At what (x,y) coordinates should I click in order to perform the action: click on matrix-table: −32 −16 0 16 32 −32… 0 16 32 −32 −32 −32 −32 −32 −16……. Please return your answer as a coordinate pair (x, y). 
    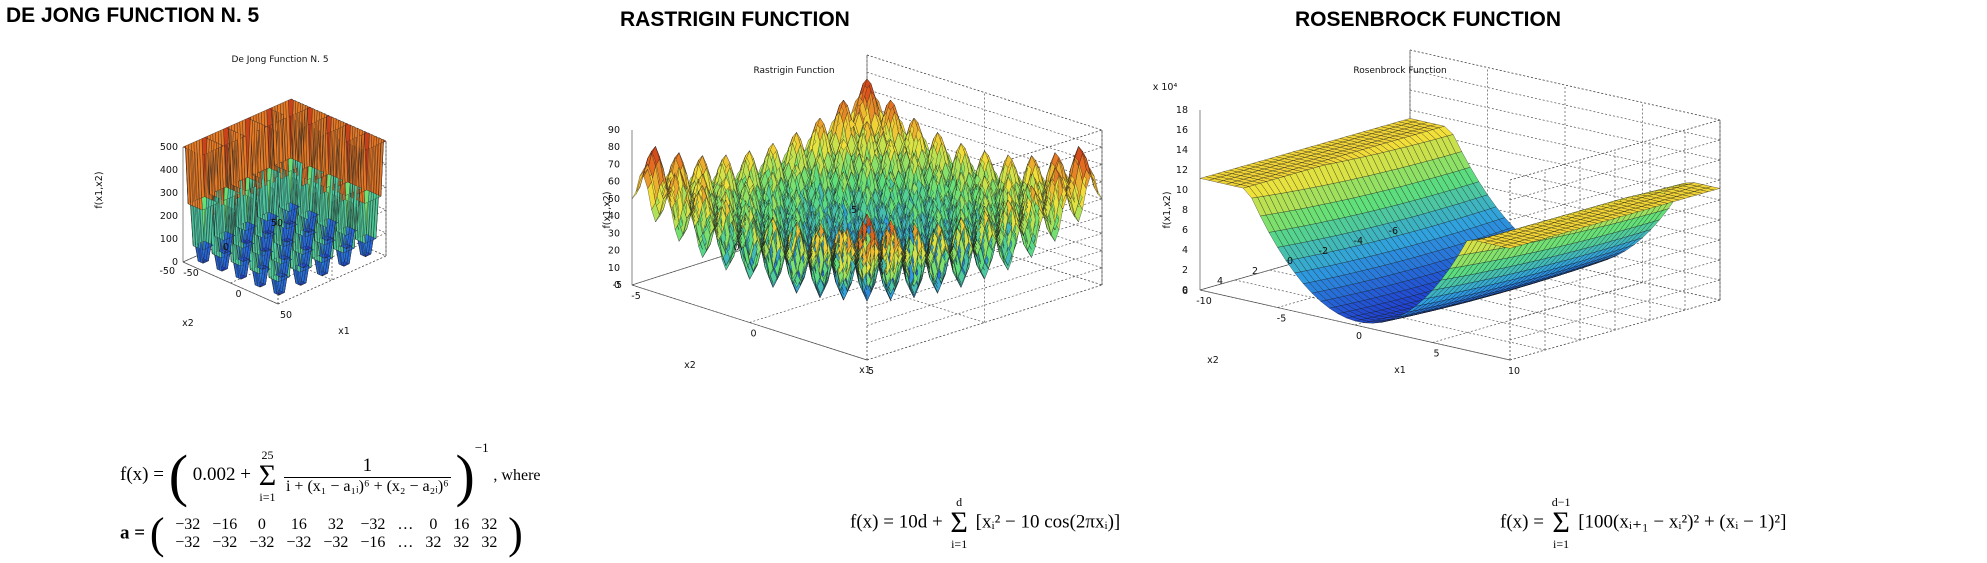
    Looking at the image, I should click on (336, 534).